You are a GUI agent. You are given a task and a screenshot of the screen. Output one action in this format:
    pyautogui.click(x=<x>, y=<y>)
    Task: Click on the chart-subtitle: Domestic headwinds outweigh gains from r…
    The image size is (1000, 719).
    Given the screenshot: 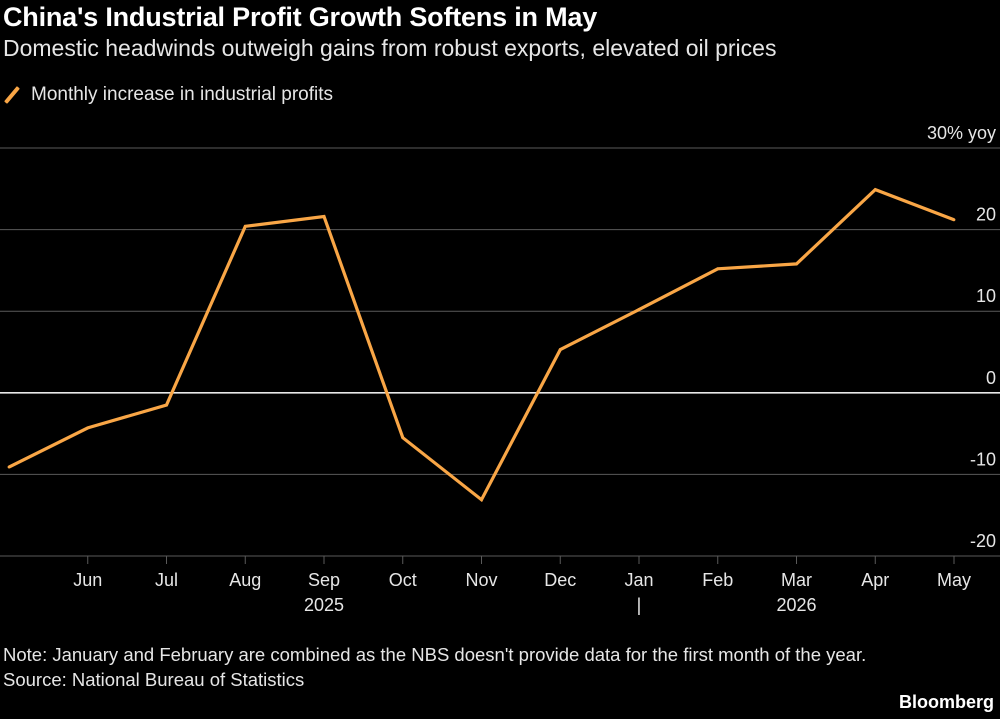 What is the action you would take?
    pyautogui.click(x=390, y=48)
    